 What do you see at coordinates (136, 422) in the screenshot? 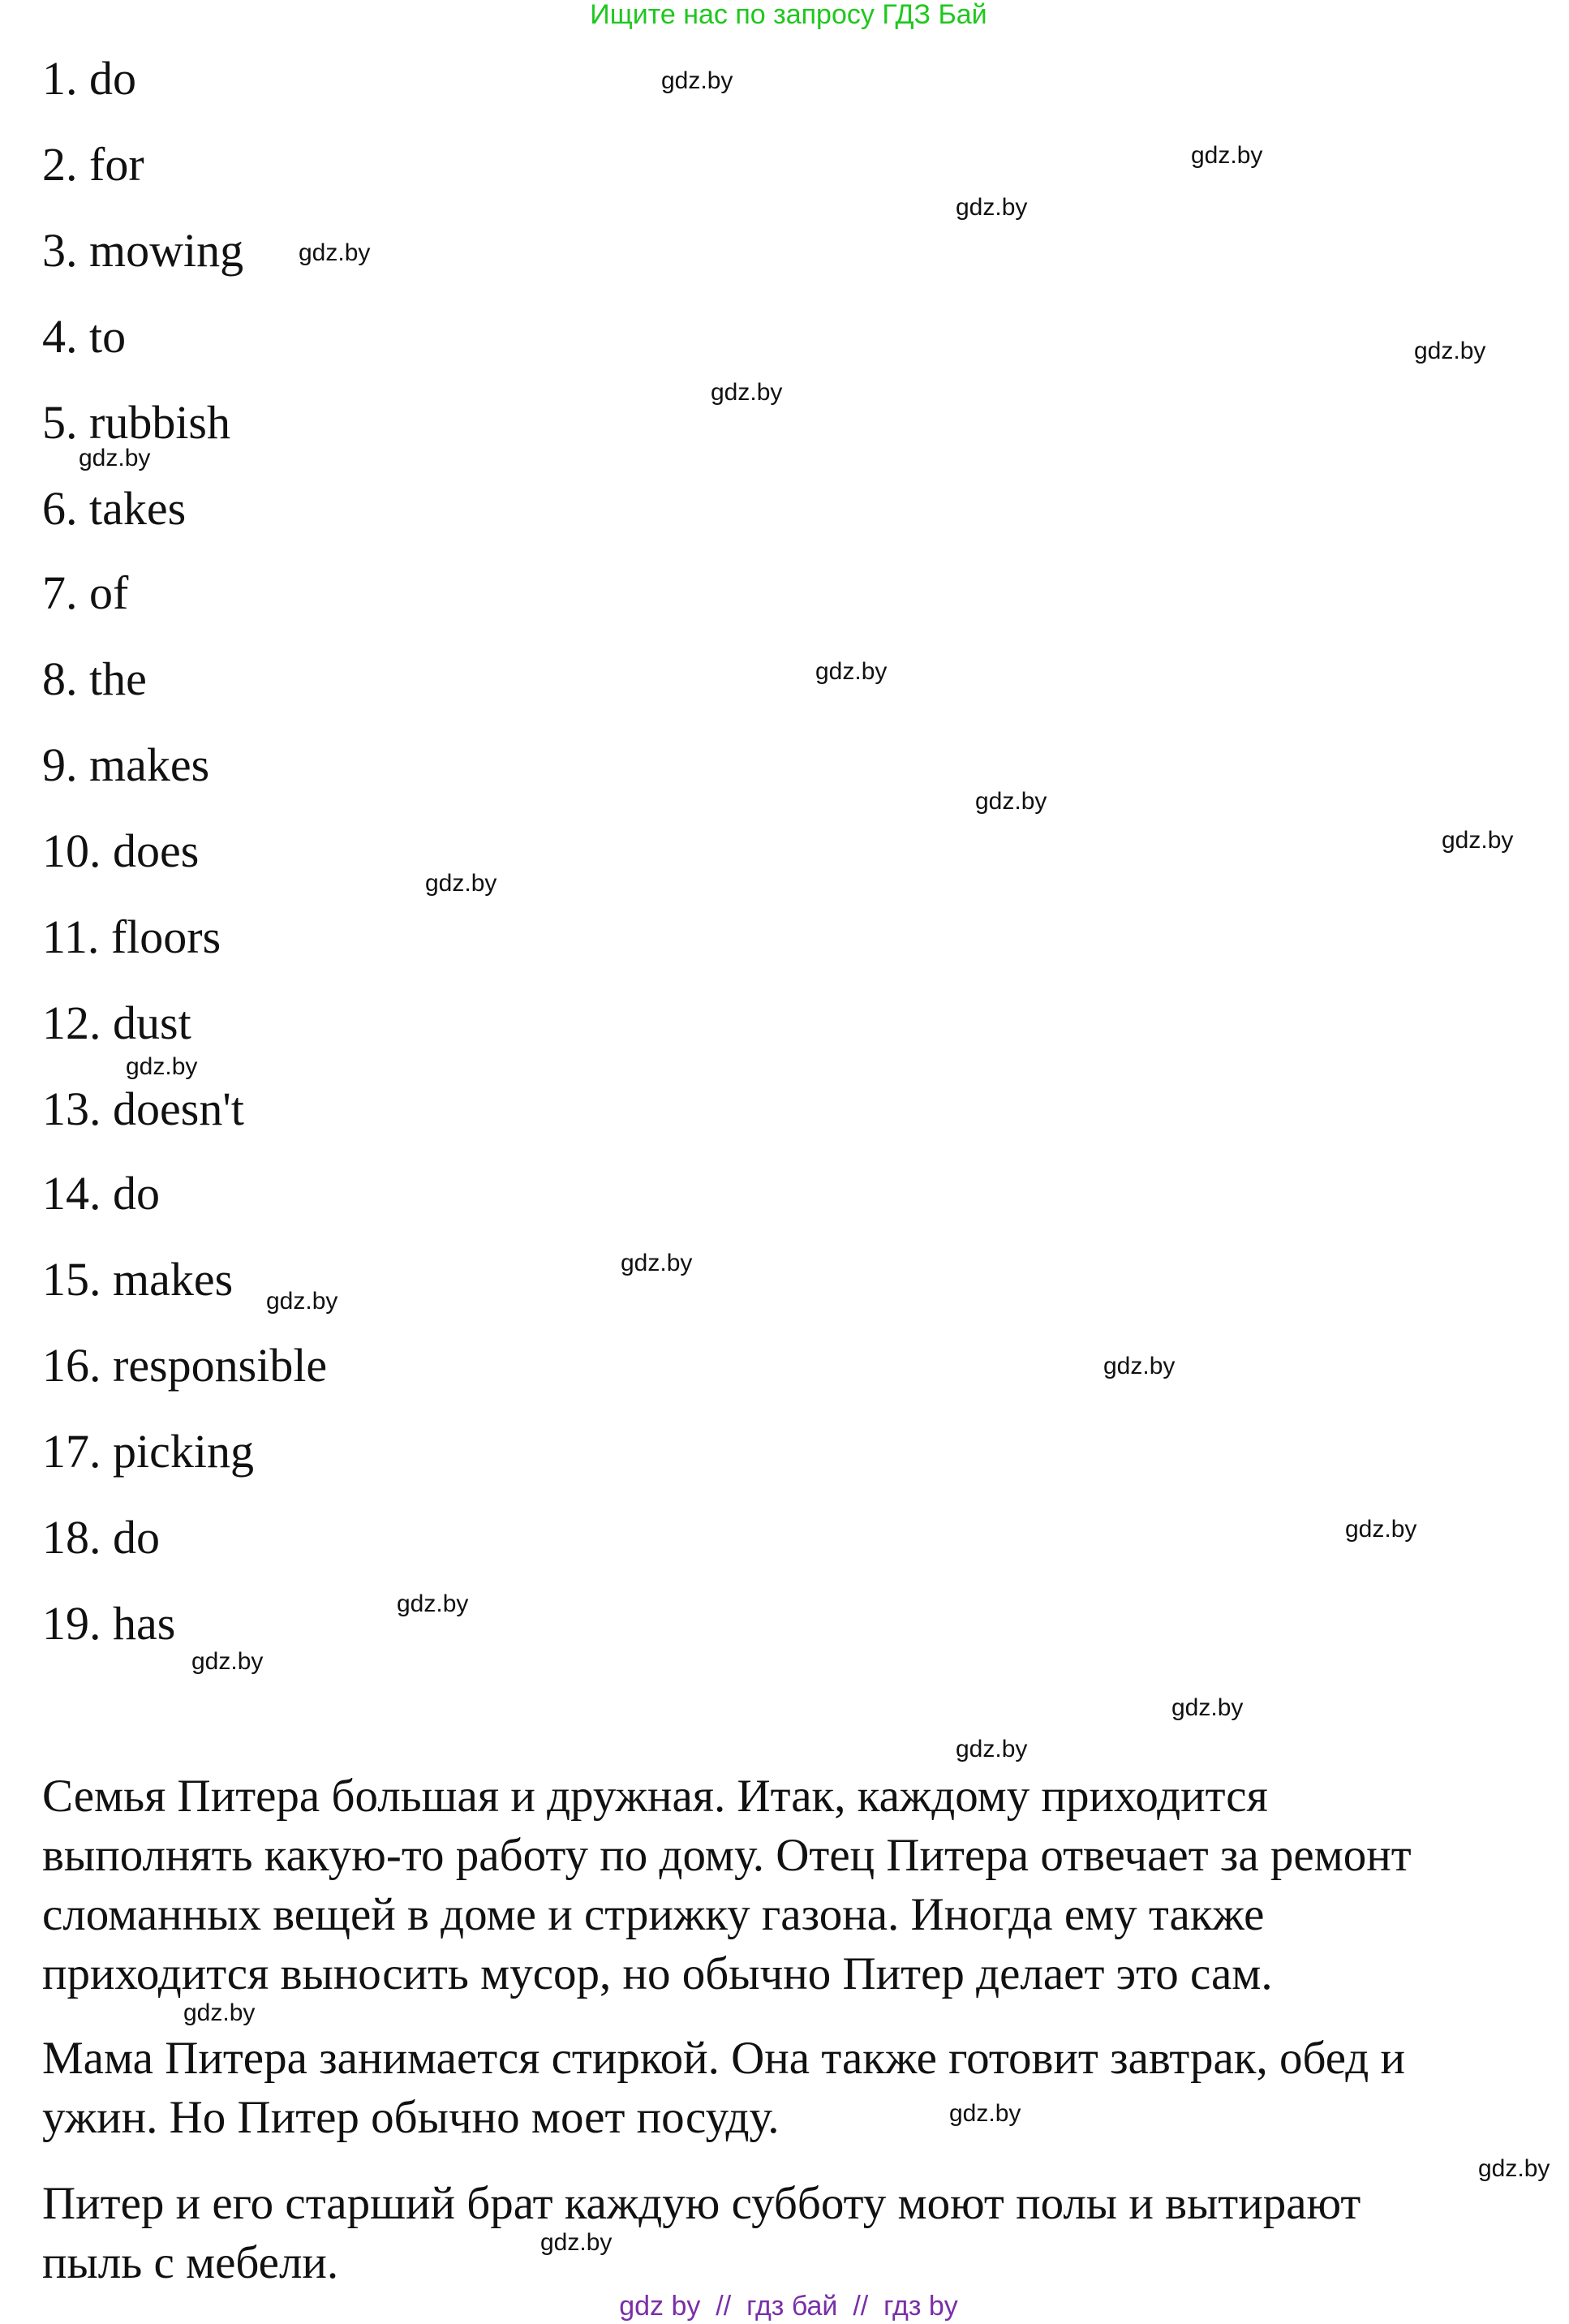
I see `answer-item: 5. rubbish` at bounding box center [136, 422].